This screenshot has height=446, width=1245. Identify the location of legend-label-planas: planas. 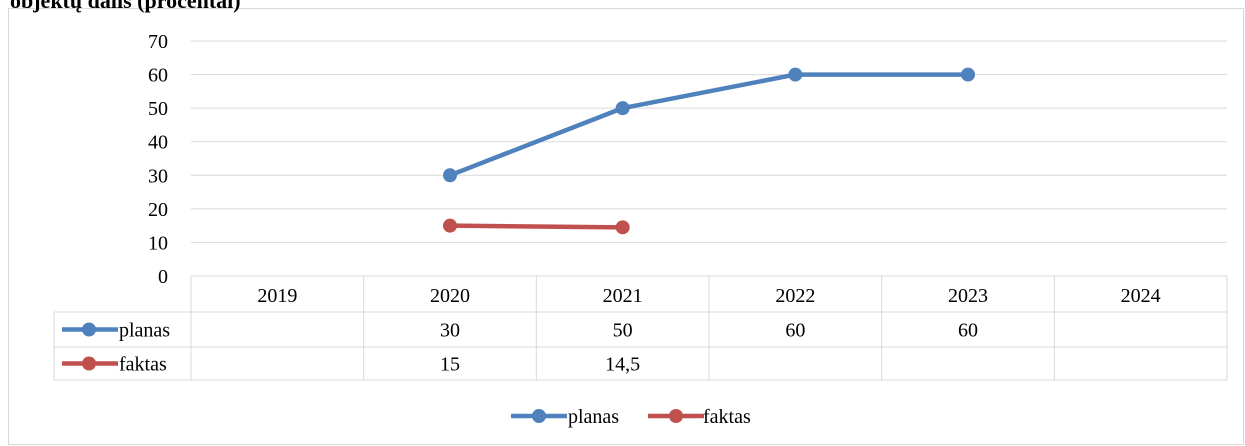
(593, 417).